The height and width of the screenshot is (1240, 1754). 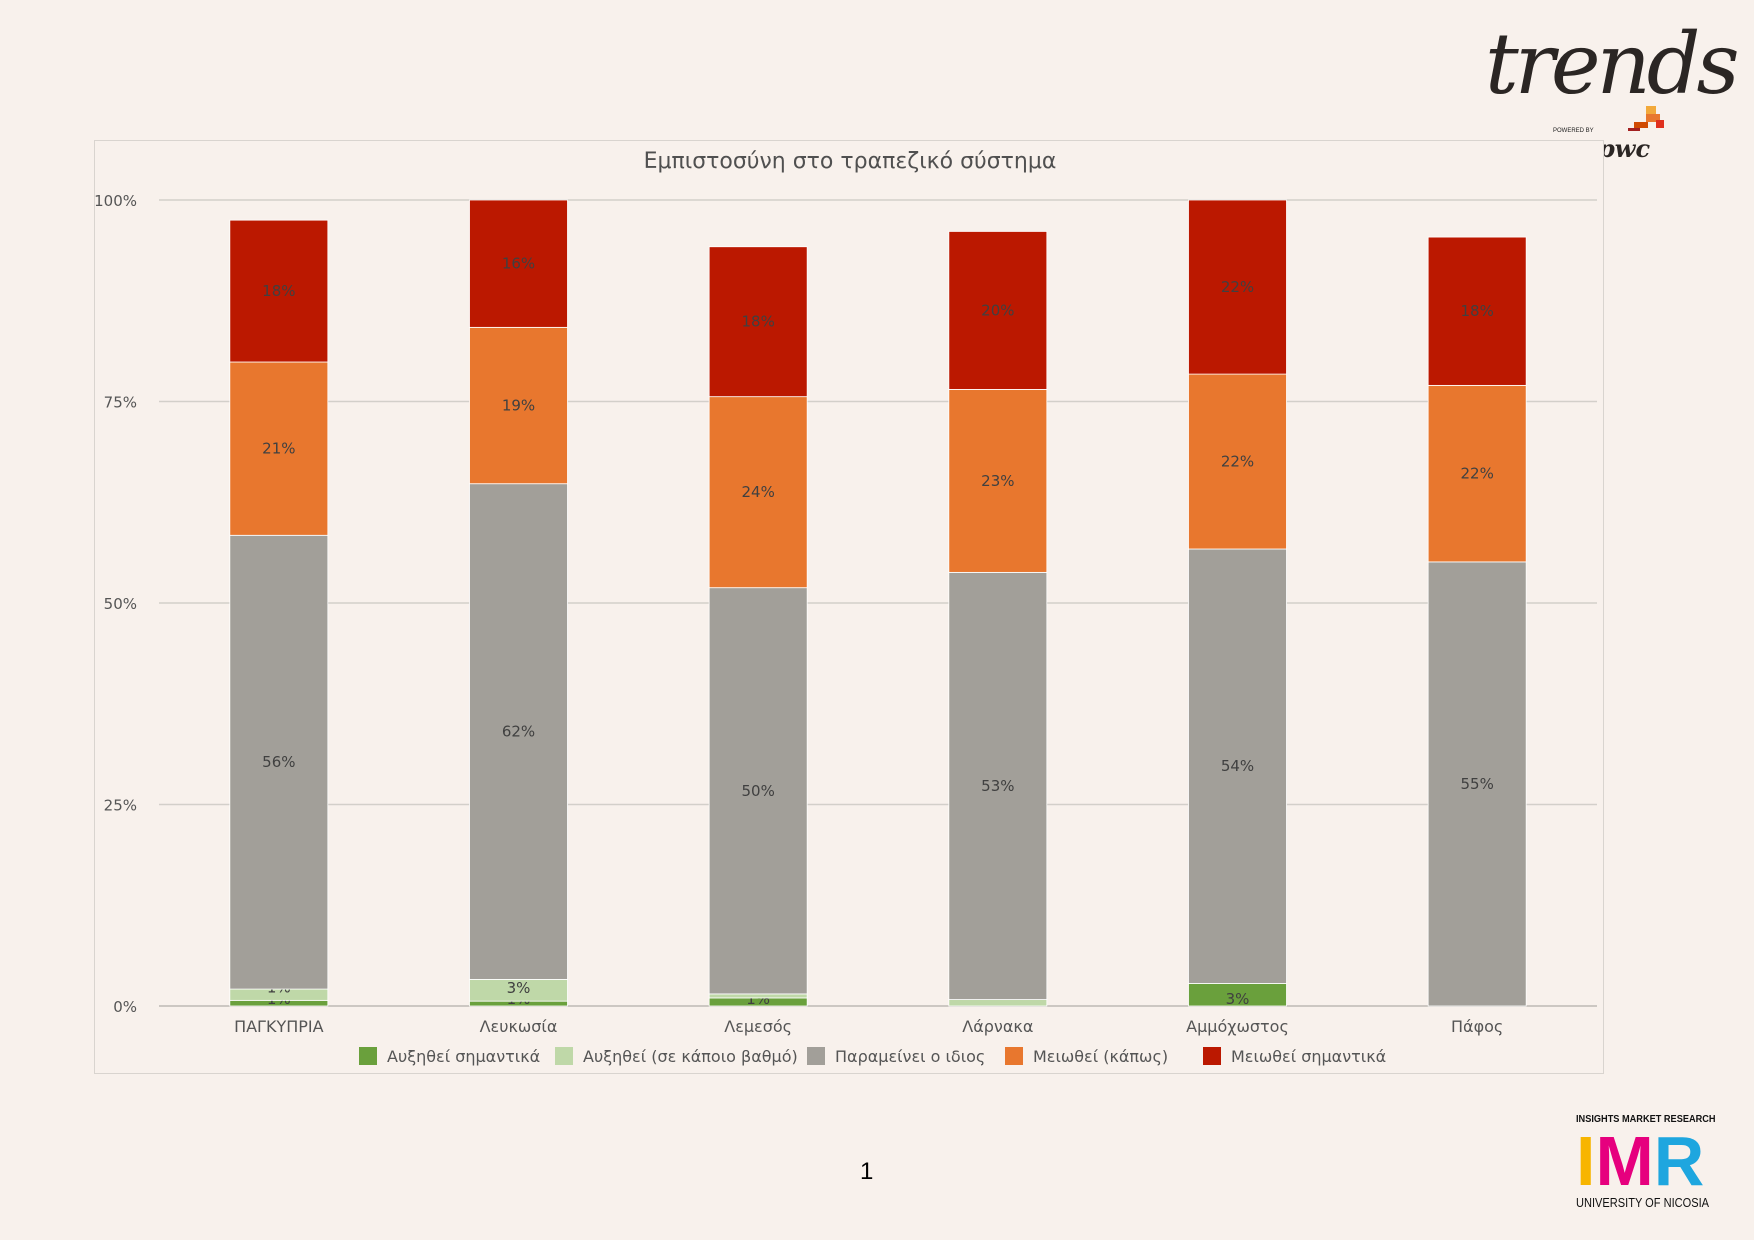 What do you see at coordinates (690, 1056) in the screenshot?
I see `legend-label: Αυξηθεί (σε κάποιο βαθμό)` at bounding box center [690, 1056].